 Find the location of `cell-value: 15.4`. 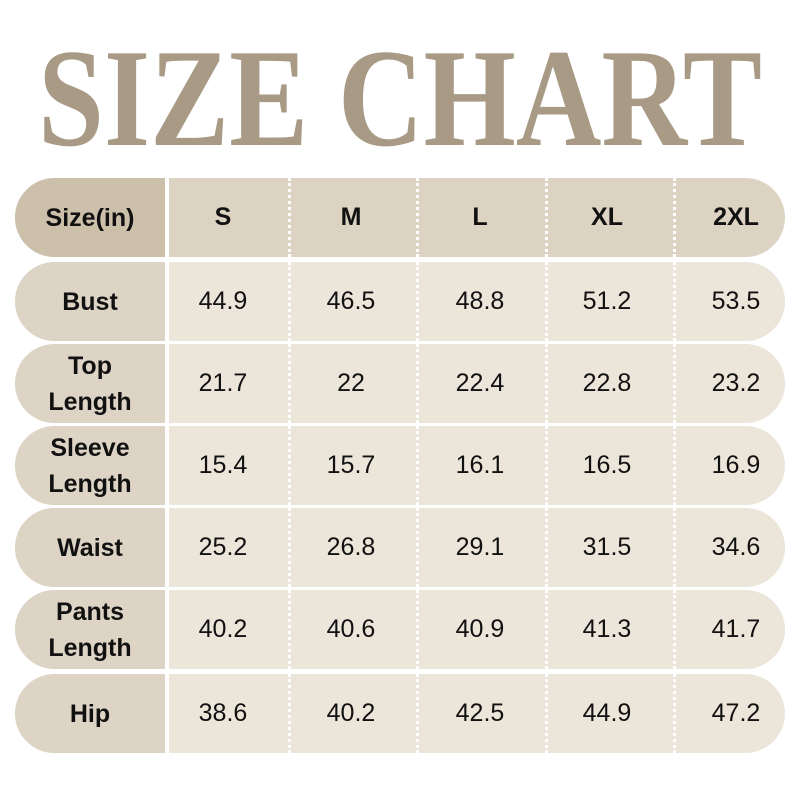

cell-value: 15.4 is located at coordinates (223, 465).